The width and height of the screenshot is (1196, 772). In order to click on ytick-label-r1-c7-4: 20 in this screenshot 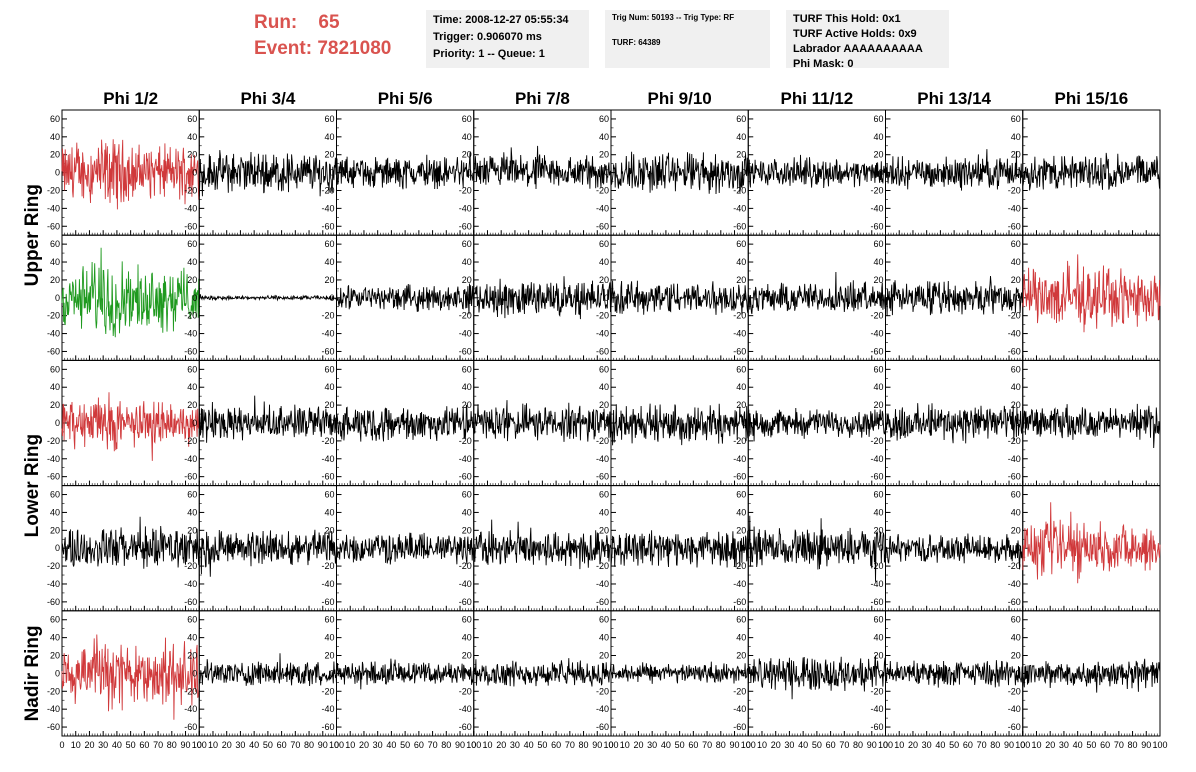, I will do `click(878, 155)`.